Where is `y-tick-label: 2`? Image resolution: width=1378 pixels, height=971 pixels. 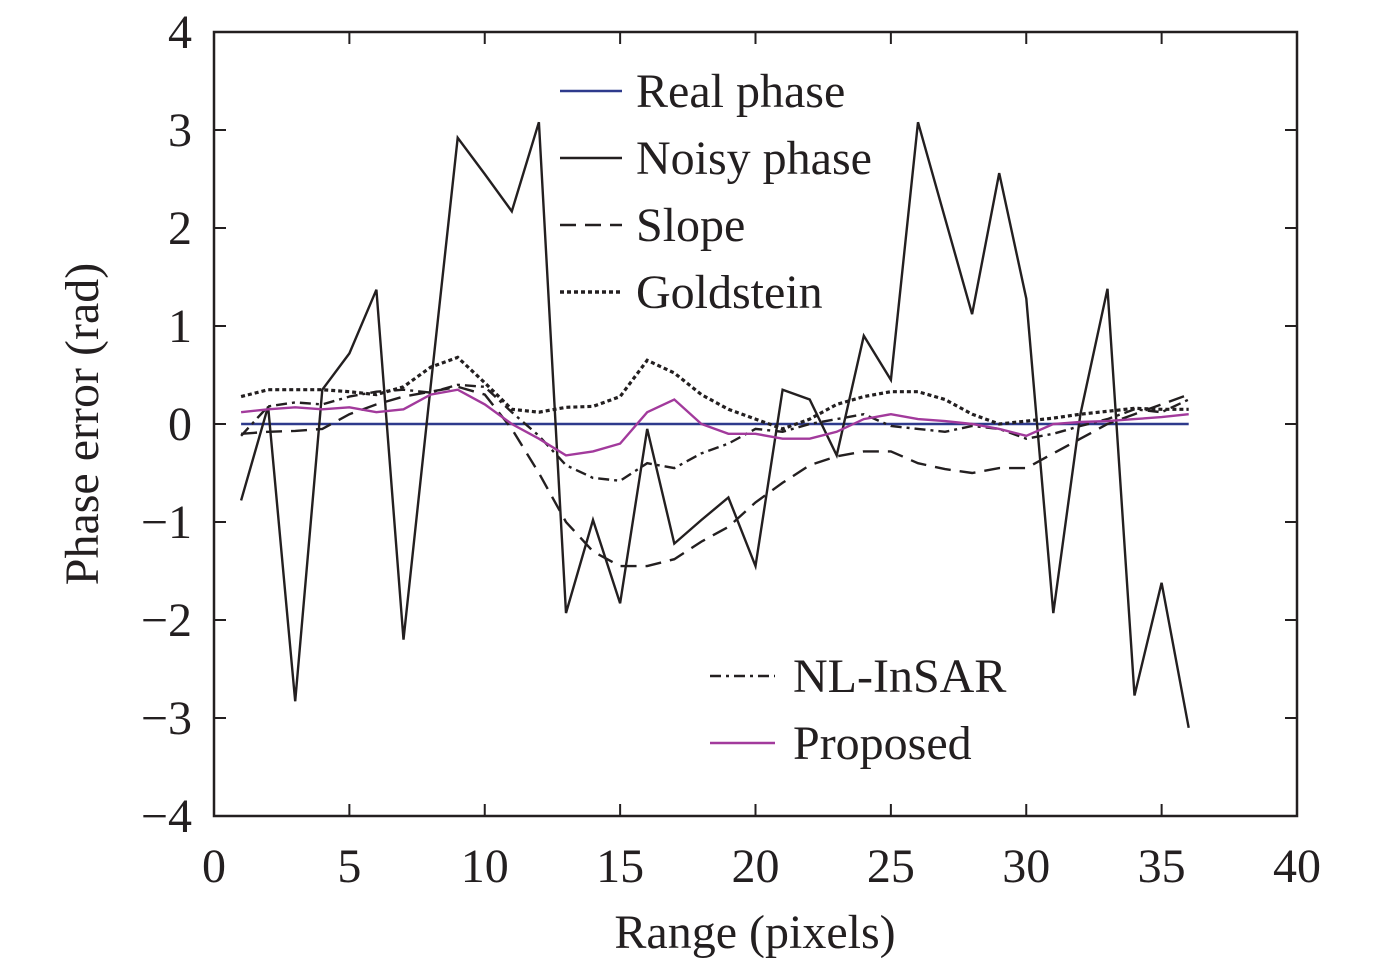 y-tick-label: 2 is located at coordinates (180, 228).